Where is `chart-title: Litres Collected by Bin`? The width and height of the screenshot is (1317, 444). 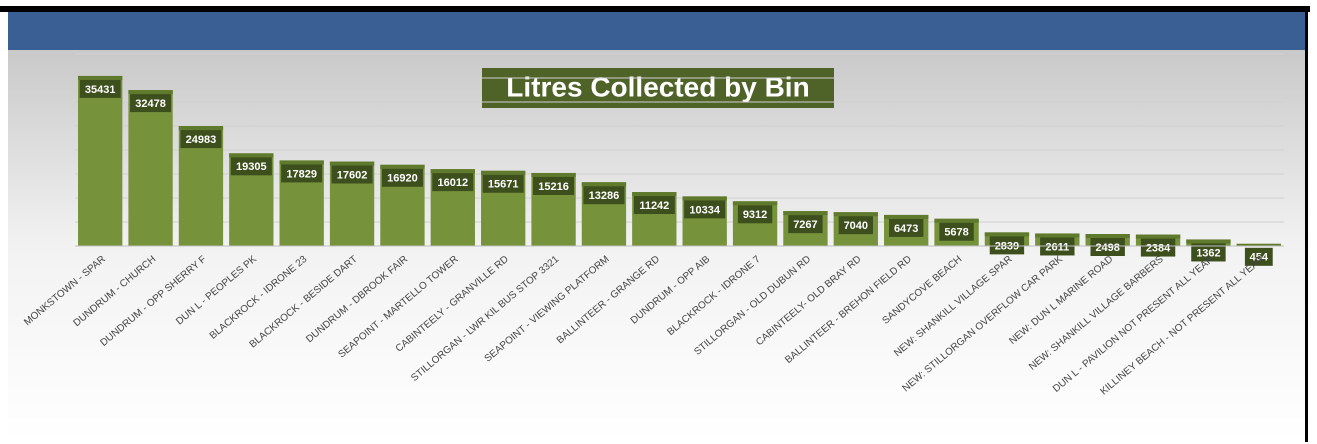
chart-title: Litres Collected by Bin is located at coordinates (657, 86).